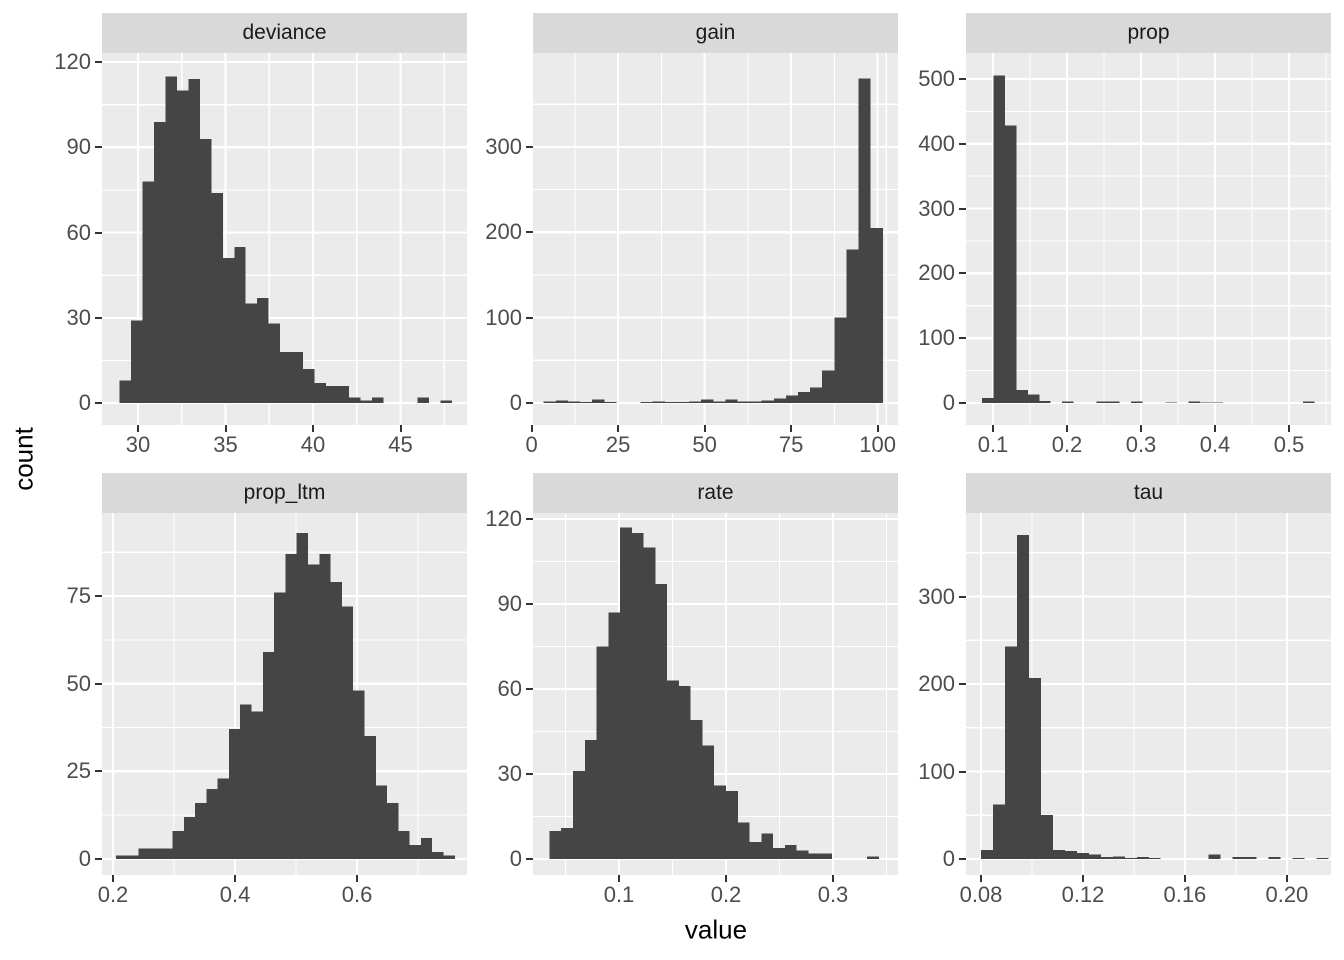 This screenshot has width=1344, height=960. Describe the element at coordinates (509, 688) in the screenshot. I see `y-tick-label: 60` at that location.